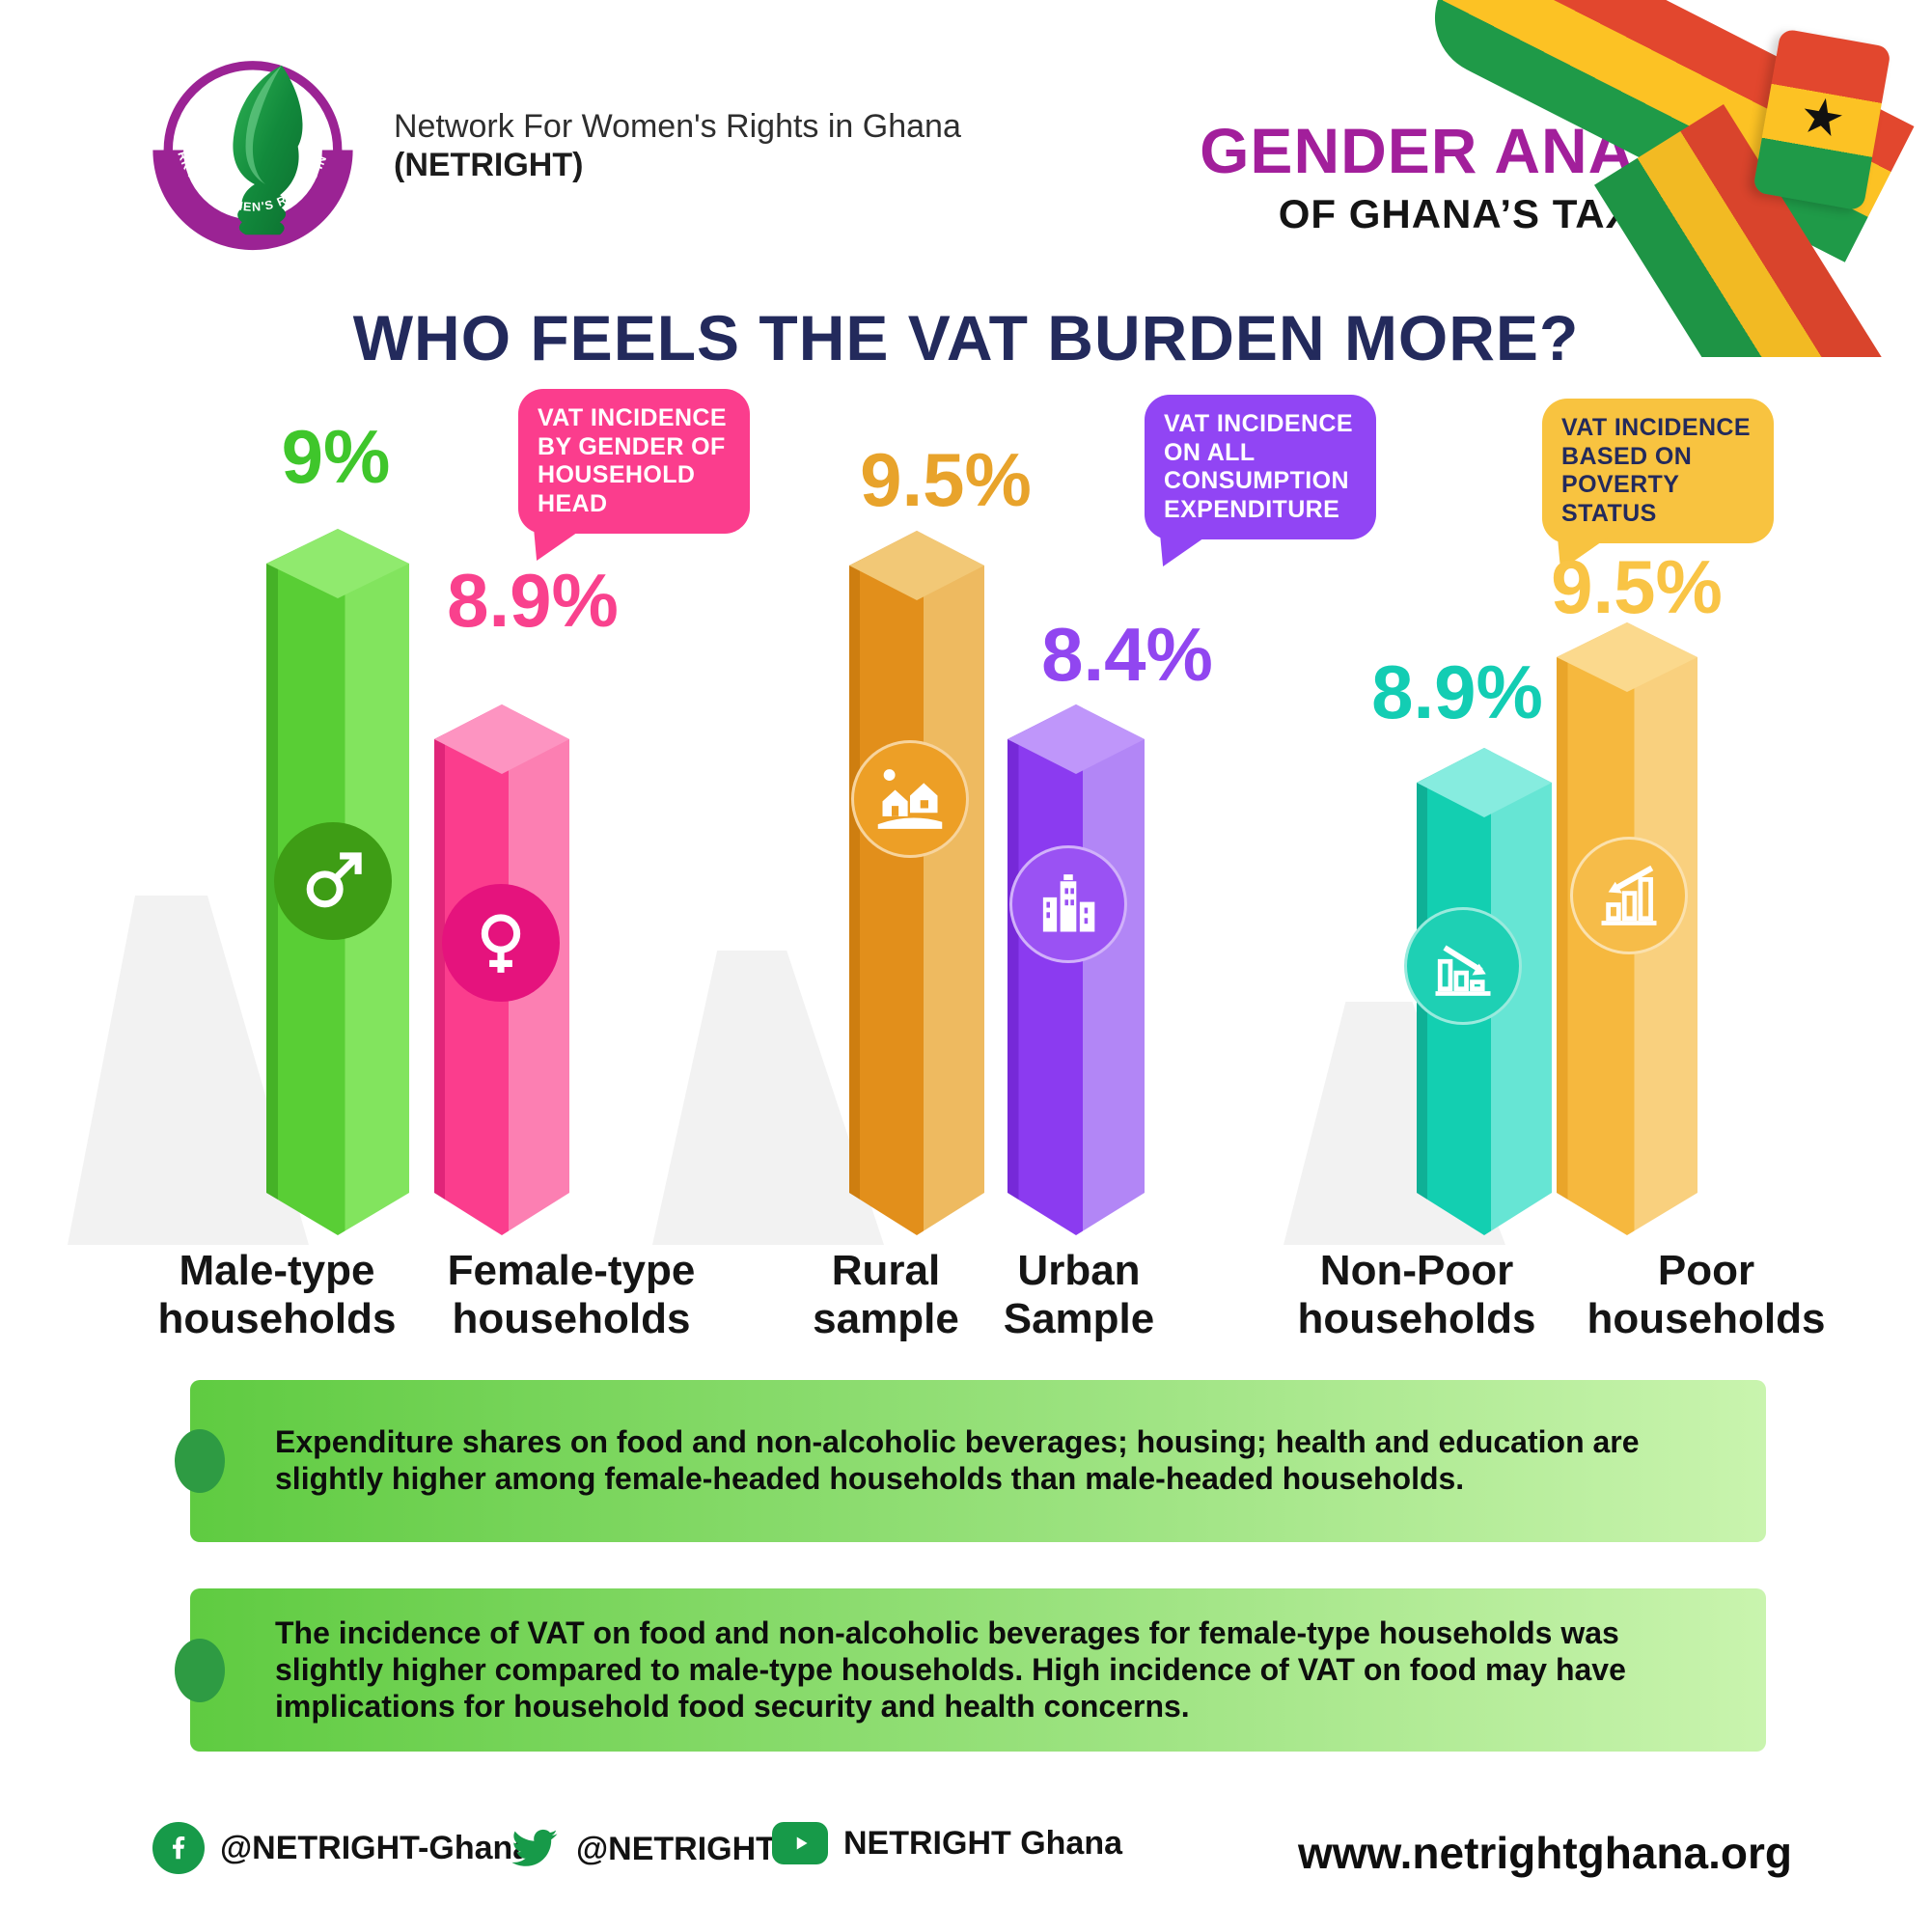 Image resolution: width=1932 pixels, height=1932 pixels. What do you see at coordinates (677, 126) in the screenshot?
I see `org-name: Network For Women's Rights in Ghana` at bounding box center [677, 126].